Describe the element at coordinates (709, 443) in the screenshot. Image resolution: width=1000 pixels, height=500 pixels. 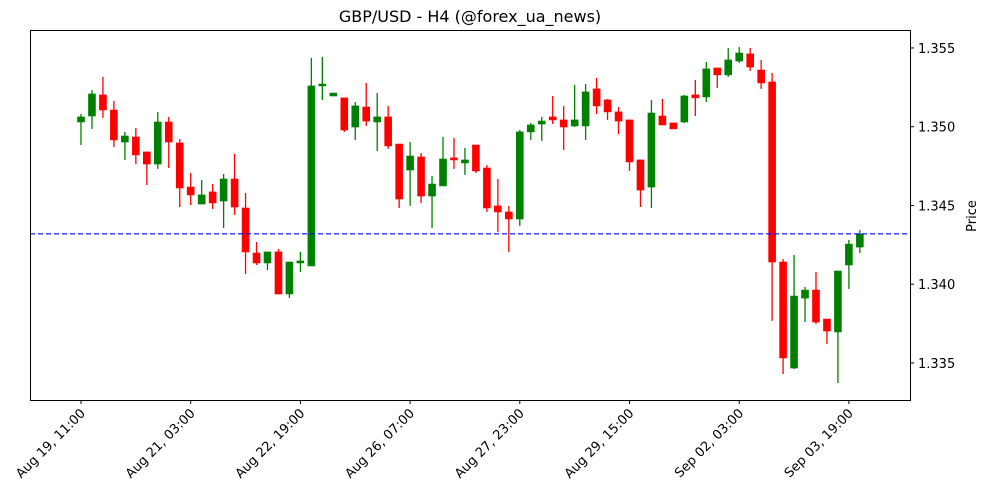
I see `x-tick-label: Sep 02, 03:00` at that location.